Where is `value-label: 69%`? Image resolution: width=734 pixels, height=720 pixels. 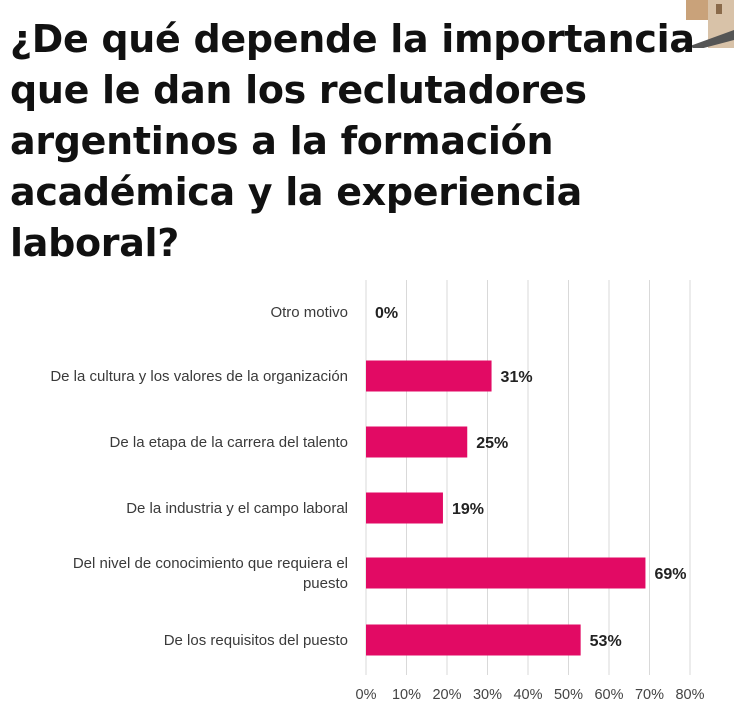 value-label: 69% is located at coordinates (670, 574).